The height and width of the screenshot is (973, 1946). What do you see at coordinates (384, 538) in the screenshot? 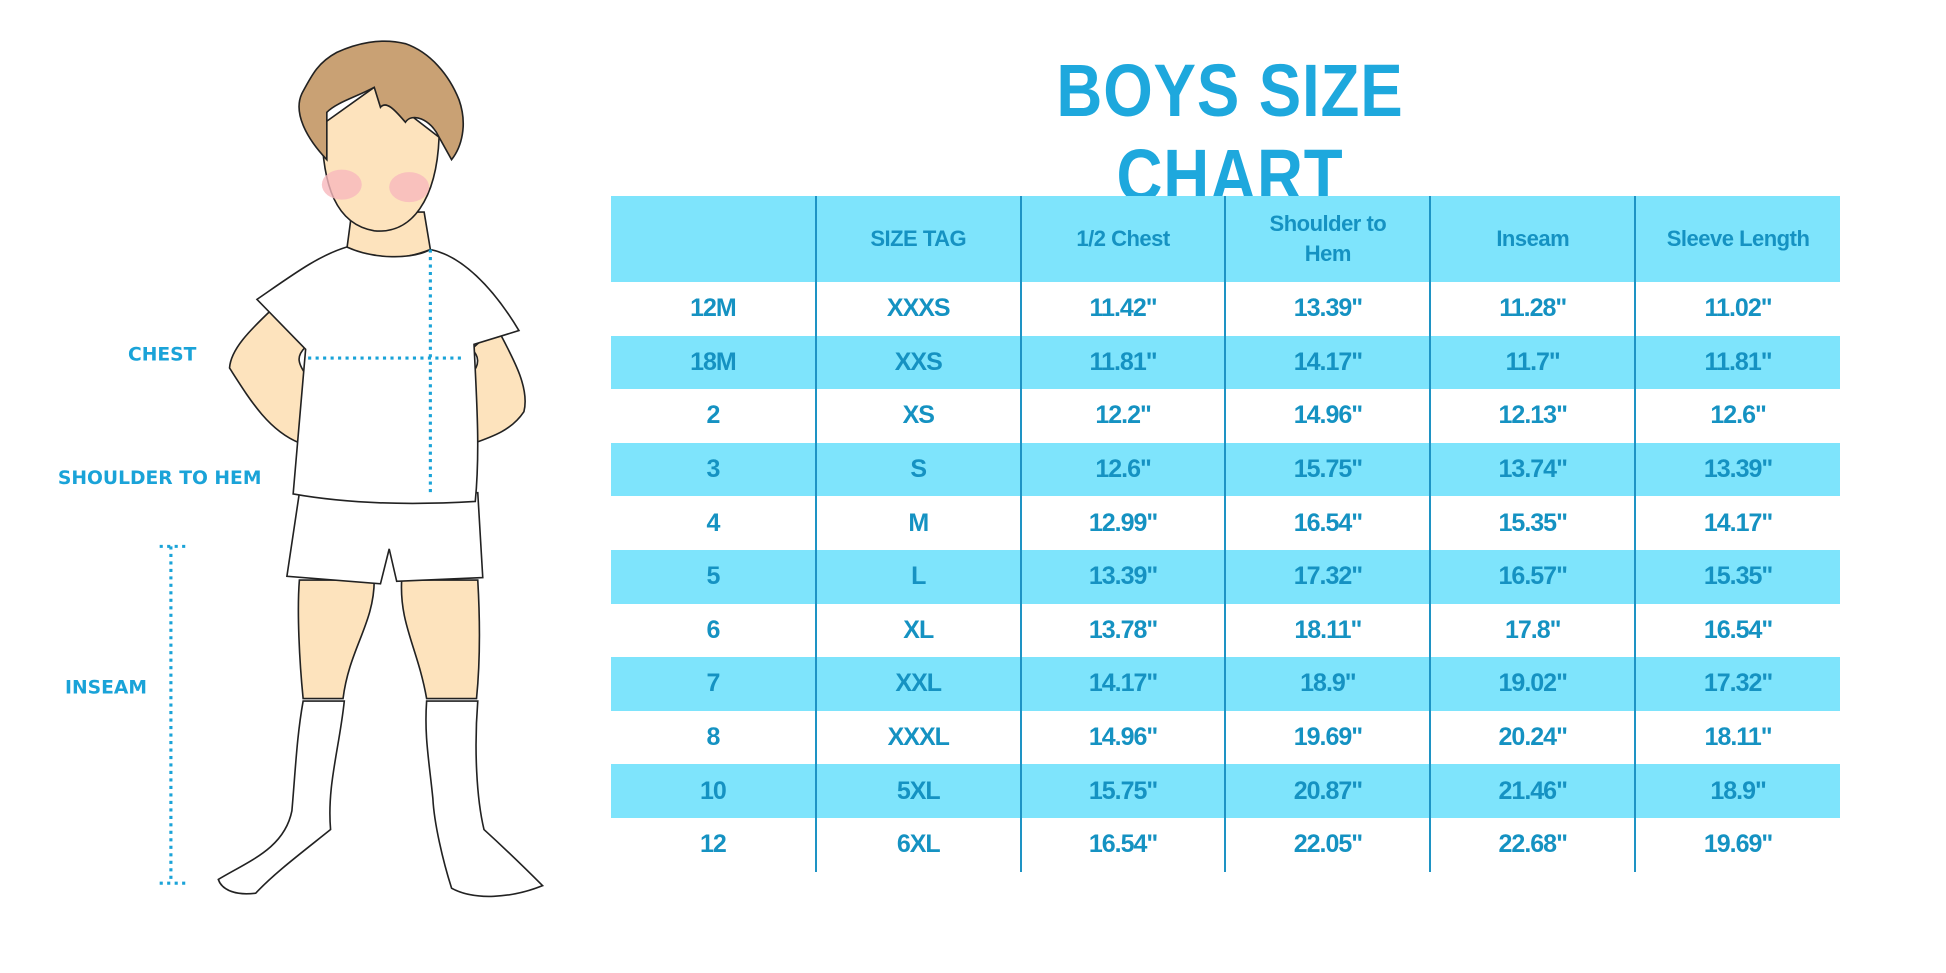
I see `shorts` at bounding box center [384, 538].